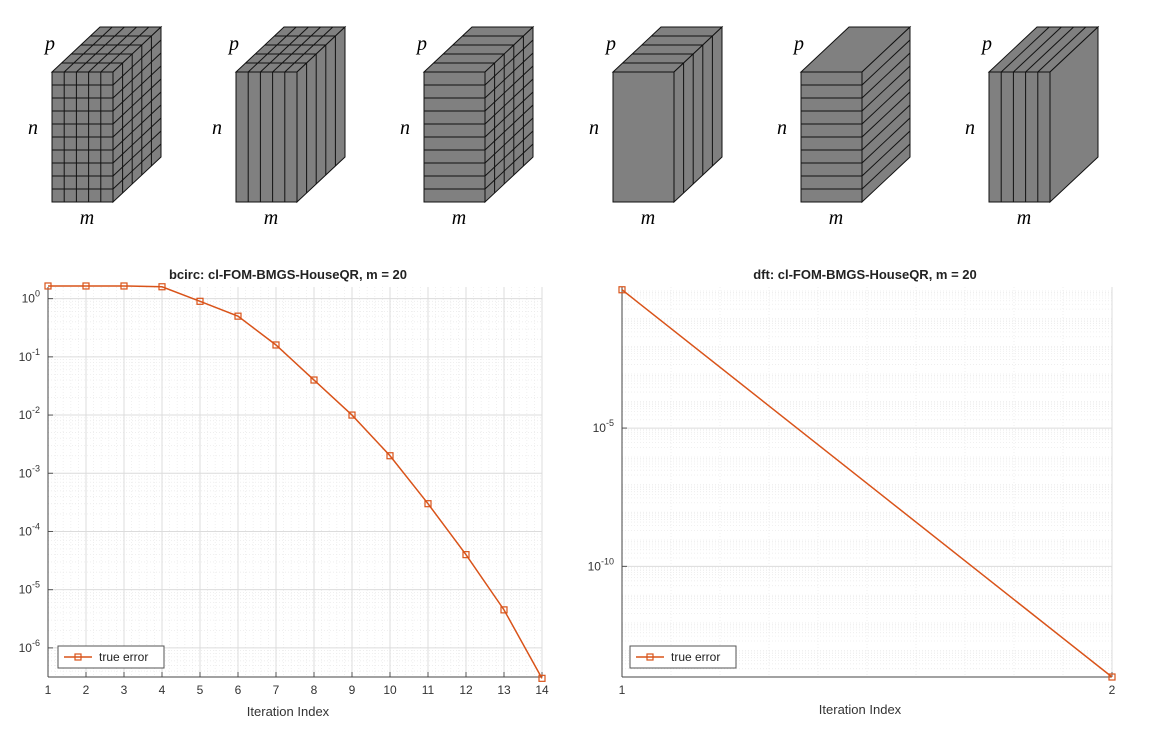  I want to click on y-tick-exponent: -6, so click(36, 643).